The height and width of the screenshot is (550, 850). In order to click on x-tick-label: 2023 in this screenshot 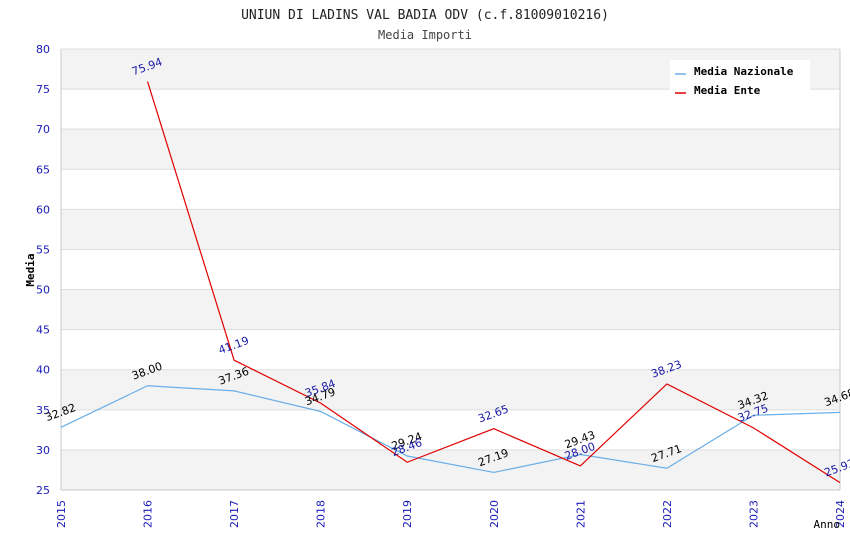, I will do `click(753, 514)`.